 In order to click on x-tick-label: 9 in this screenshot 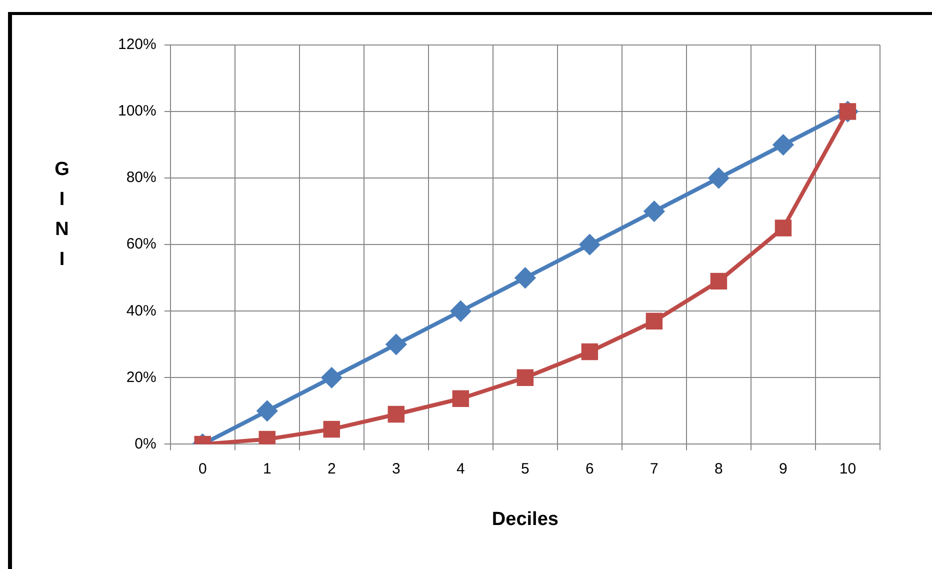, I will do `click(783, 469)`.